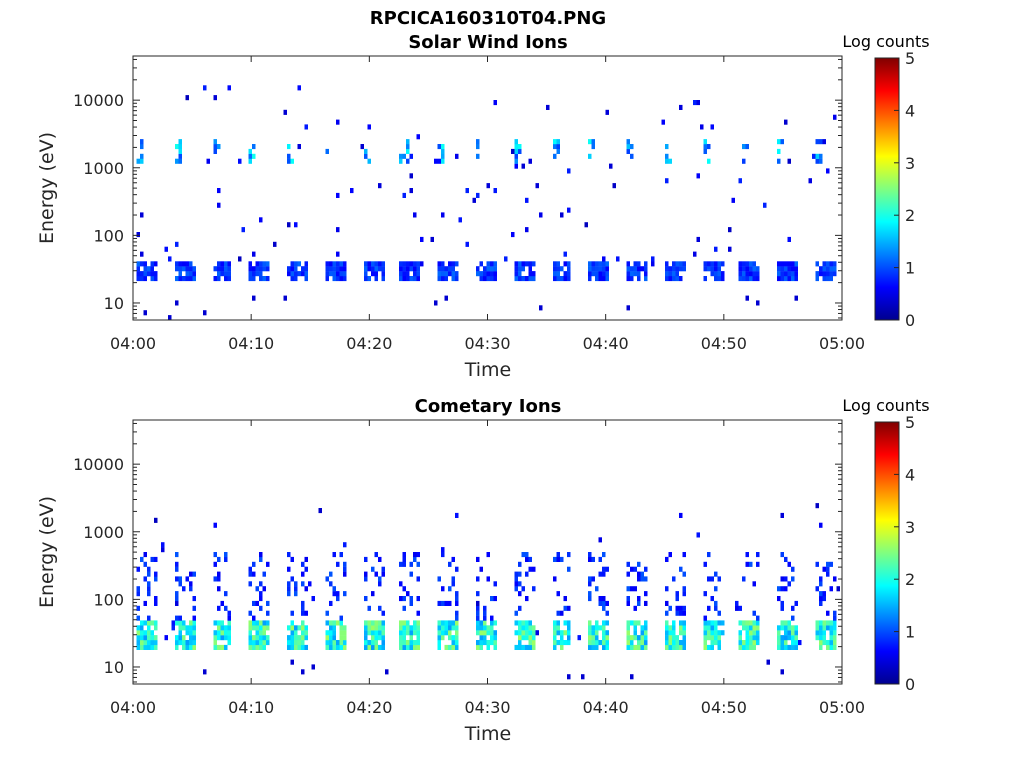 This screenshot has width=1024, height=768. I want to click on y-tick-label: 1000, so click(103, 168).